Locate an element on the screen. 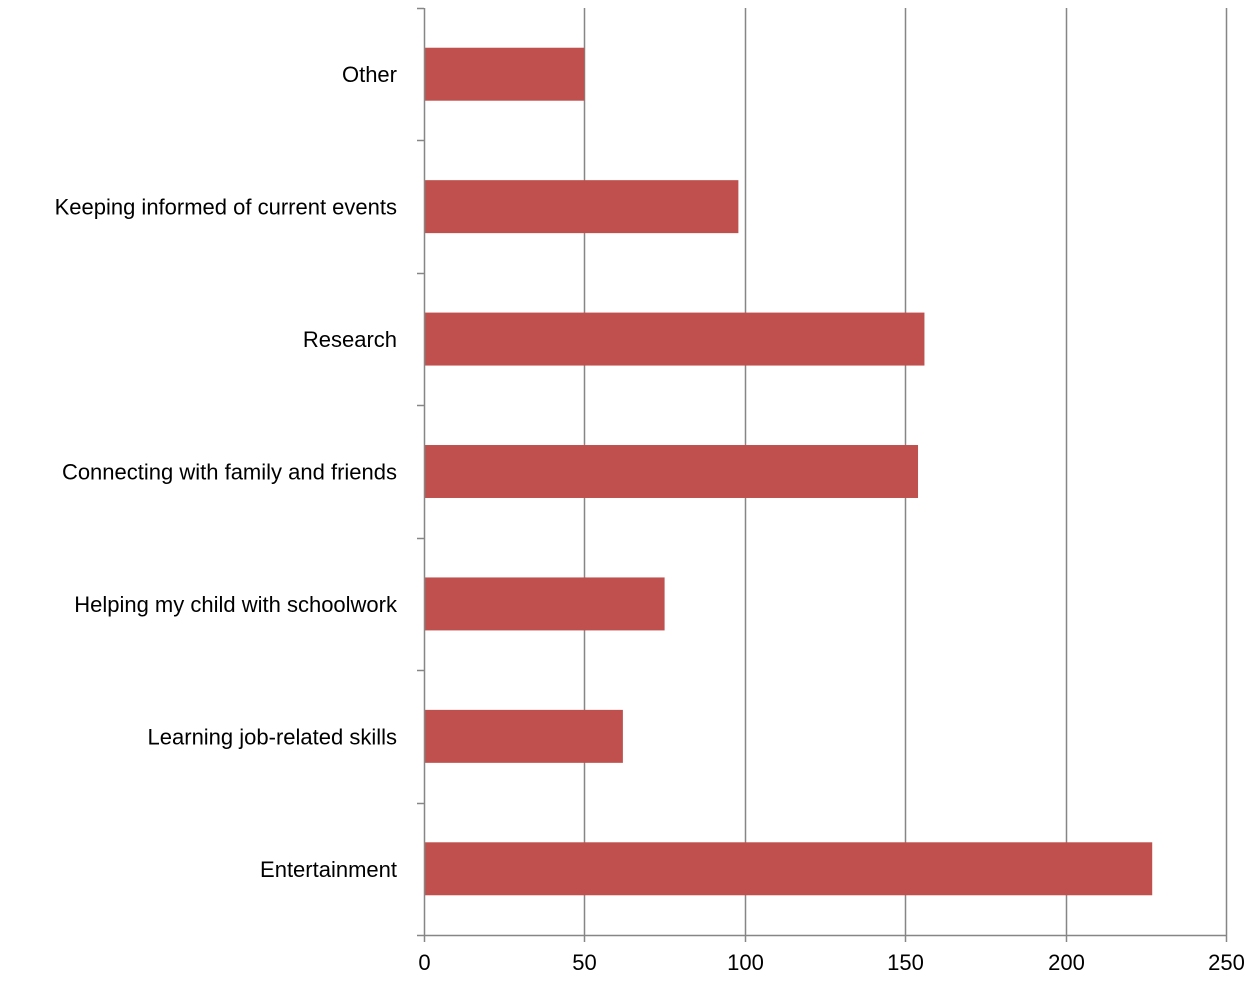 The width and height of the screenshot is (1252, 989). x-tick-label: 0 is located at coordinates (424, 962).